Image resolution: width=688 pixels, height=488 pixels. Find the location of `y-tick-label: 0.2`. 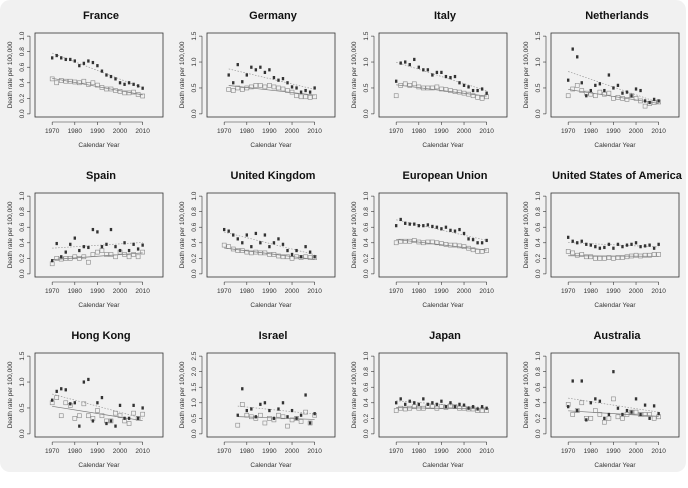

y-tick-label: 0.2 is located at coordinates (22, 97).